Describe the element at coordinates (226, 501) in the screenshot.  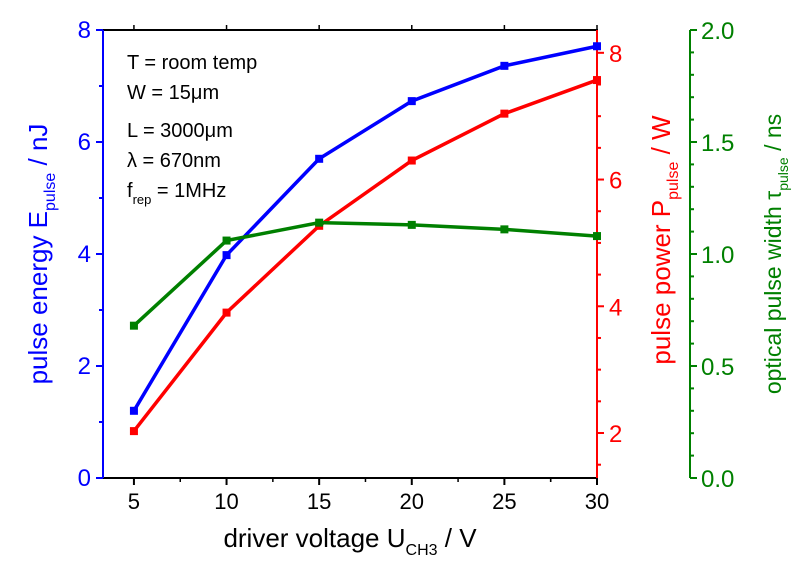
I see `x-tick-label: 10` at that location.